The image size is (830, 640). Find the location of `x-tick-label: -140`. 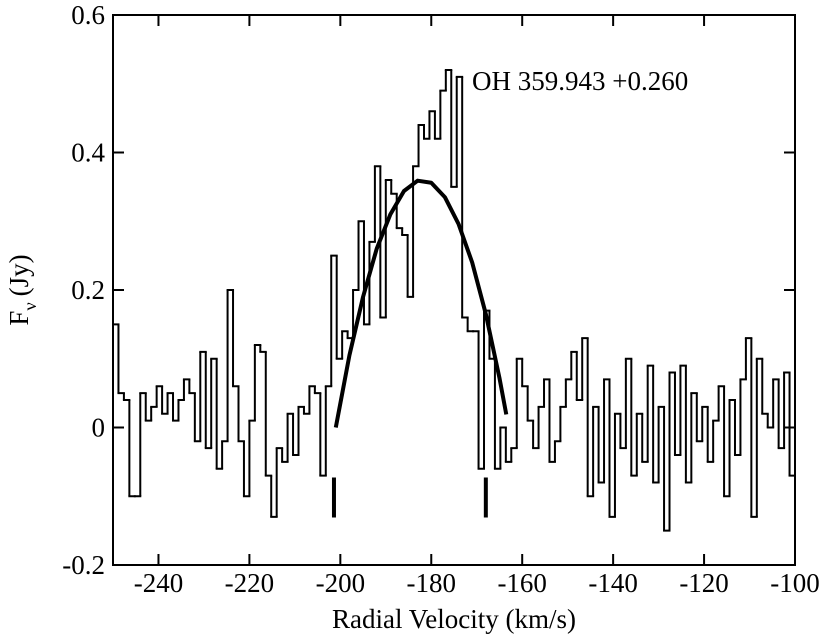

x-tick-label: -140 is located at coordinates (613, 583).